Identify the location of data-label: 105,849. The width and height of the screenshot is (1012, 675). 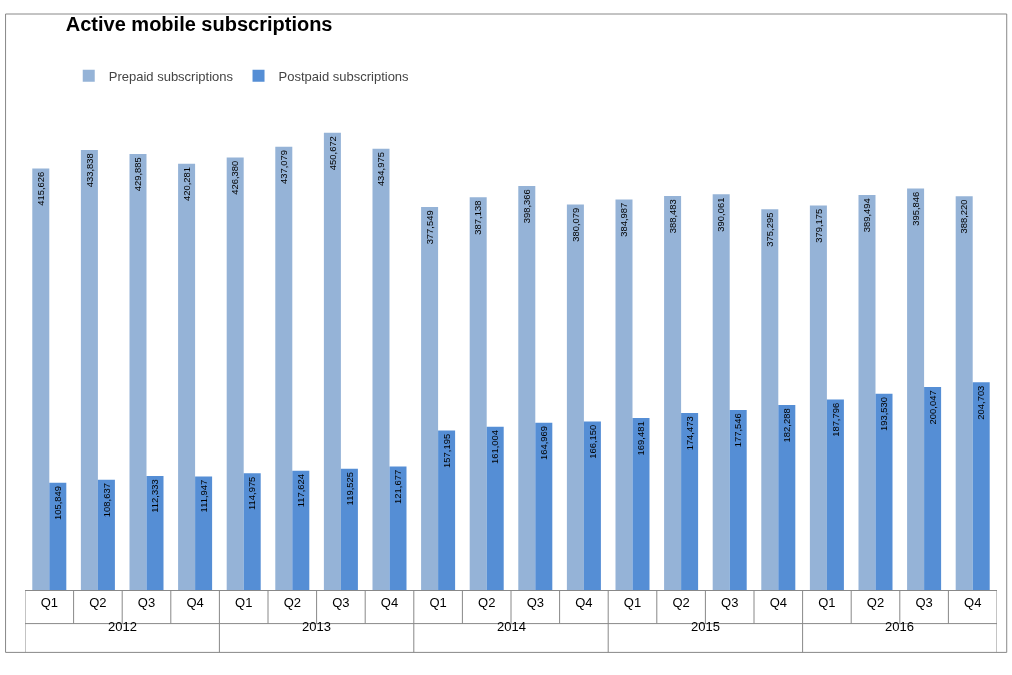
(57, 502).